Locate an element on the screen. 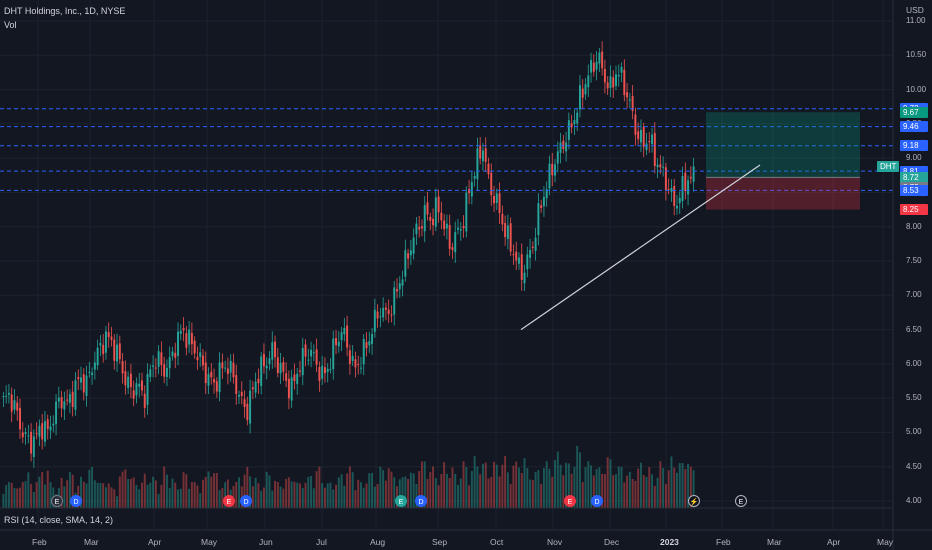 Image resolution: width=932 pixels, height=550 pixels. time-axis-label: Feb is located at coordinates (723, 542).